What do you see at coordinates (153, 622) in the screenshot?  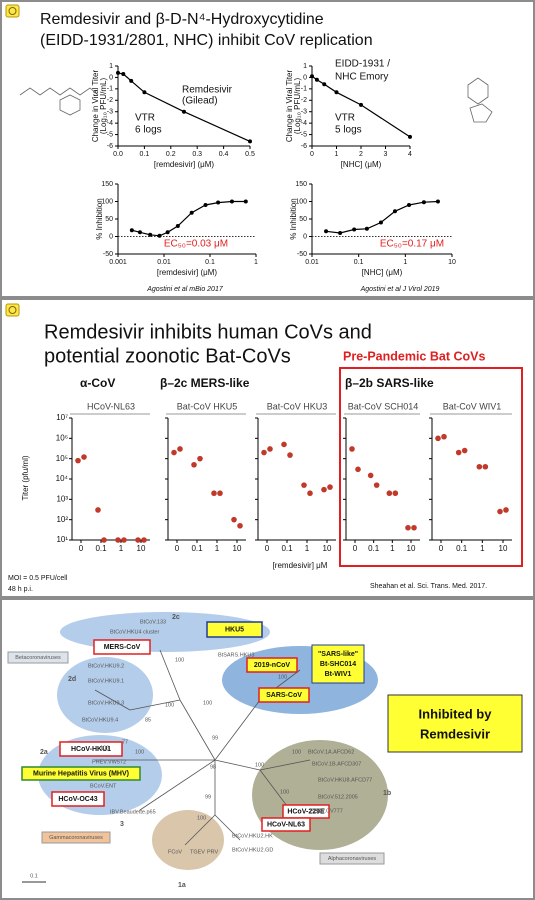 I see `leaf-label: BtCoV.133` at bounding box center [153, 622].